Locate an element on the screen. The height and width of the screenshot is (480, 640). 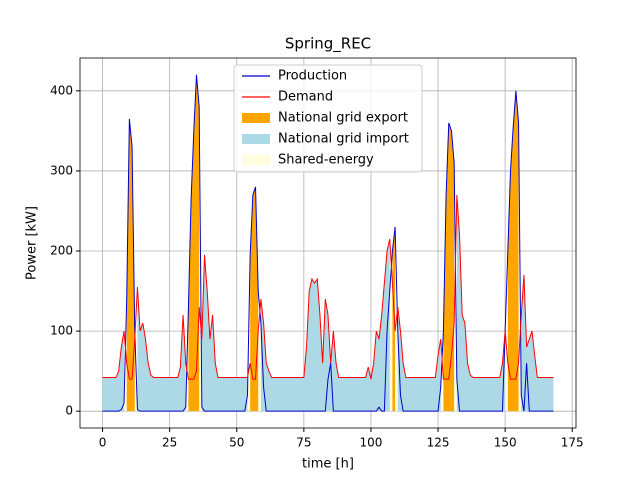
y-tick-label: 100 is located at coordinates (61, 331).